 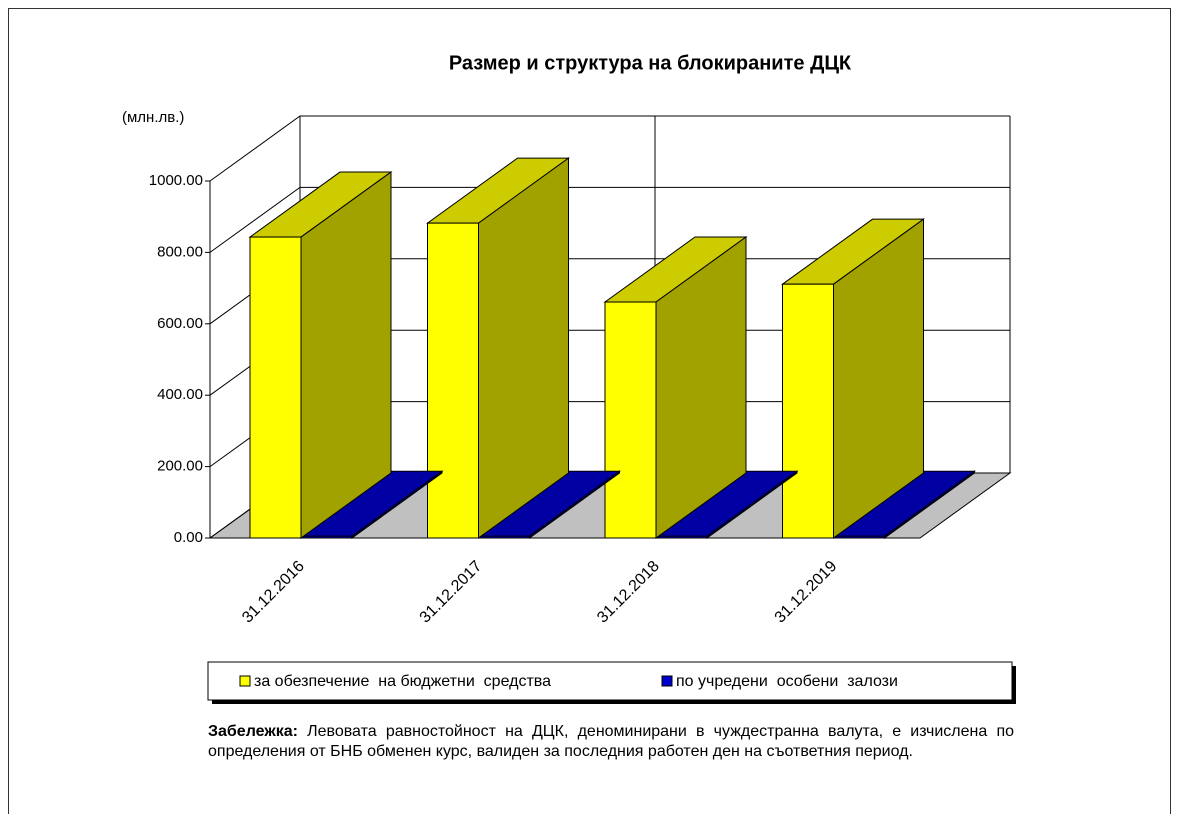 What do you see at coordinates (650, 63) in the screenshot?
I see `chart-title: Размер и структура на блокираните ДЦК` at bounding box center [650, 63].